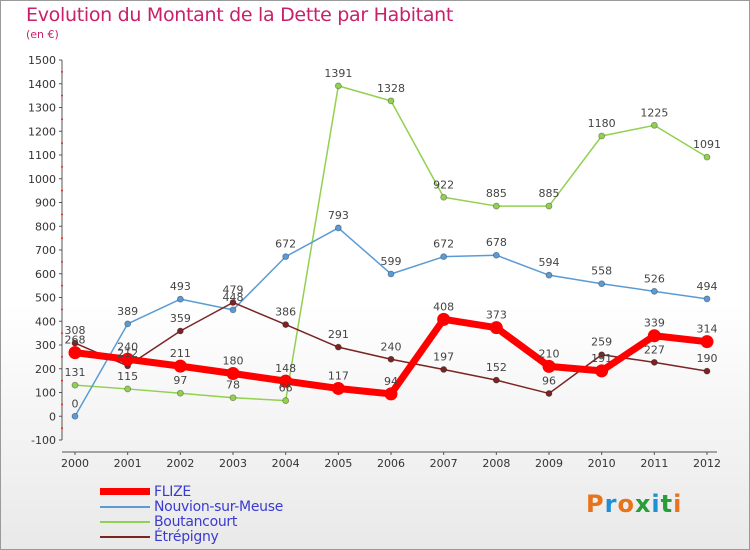 Image resolution: width=750 pixels, height=550 pixels. Describe the element at coordinates (45, 203) in the screenshot. I see `y-tick-label: 900` at that location.